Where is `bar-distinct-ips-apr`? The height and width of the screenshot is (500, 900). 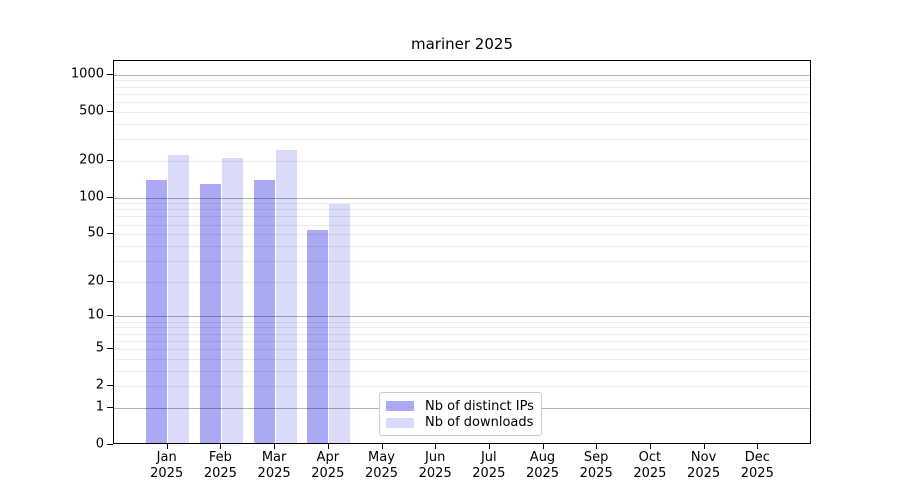
bar-distinct-ips-apr is located at coordinates (318, 336).